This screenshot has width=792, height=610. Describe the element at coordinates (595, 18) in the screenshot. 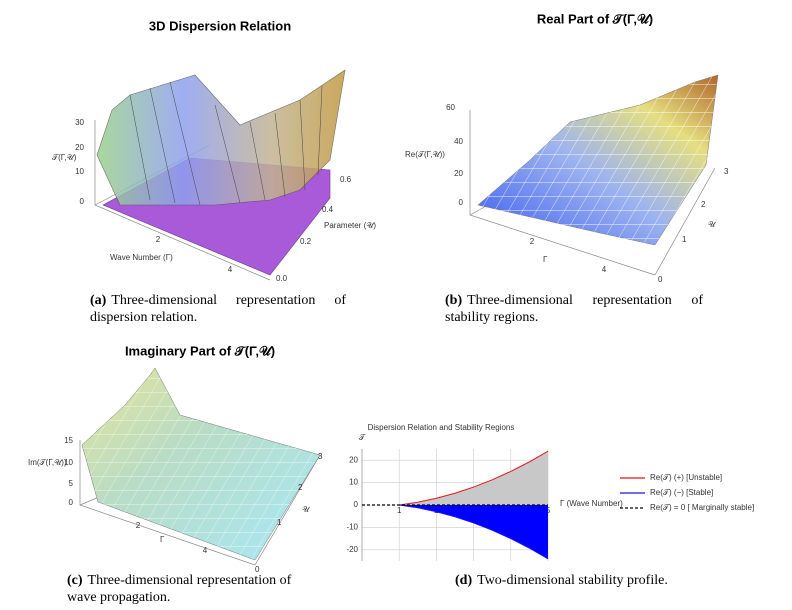

I see `panel-title: Real Part of 𝒯(Γ,𝒰)` at that location.